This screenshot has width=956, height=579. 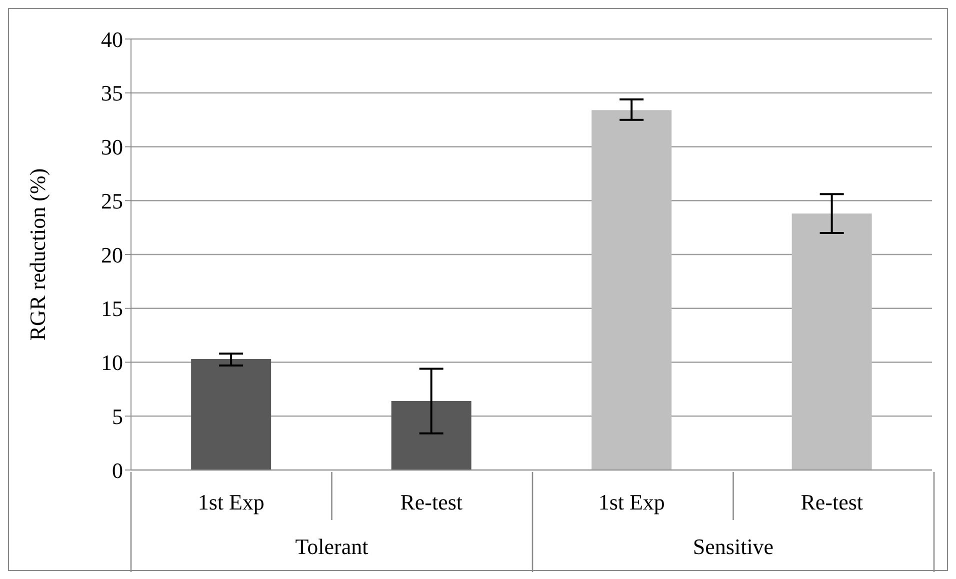 I want to click on y-tick-label: 35, so click(x=112, y=93).